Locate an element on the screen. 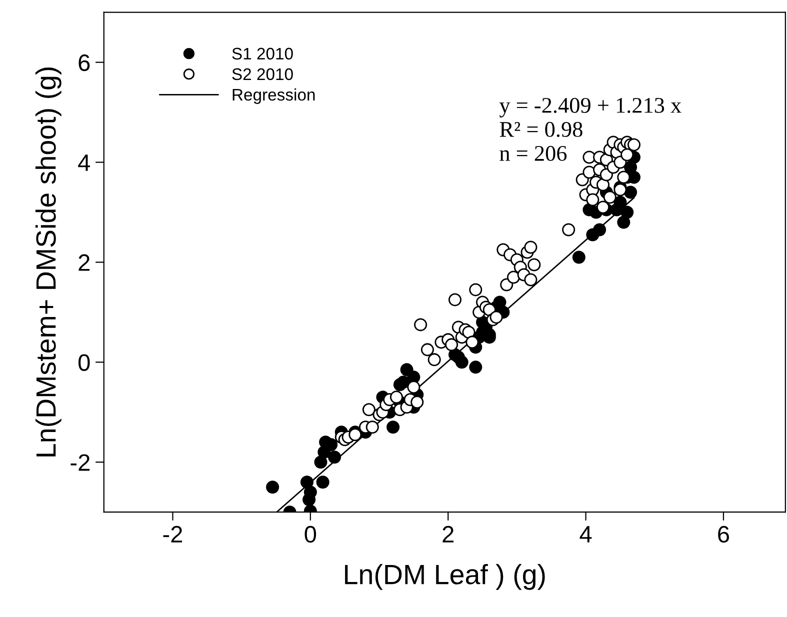  y-tick-label: 2 is located at coordinates (84, 262).